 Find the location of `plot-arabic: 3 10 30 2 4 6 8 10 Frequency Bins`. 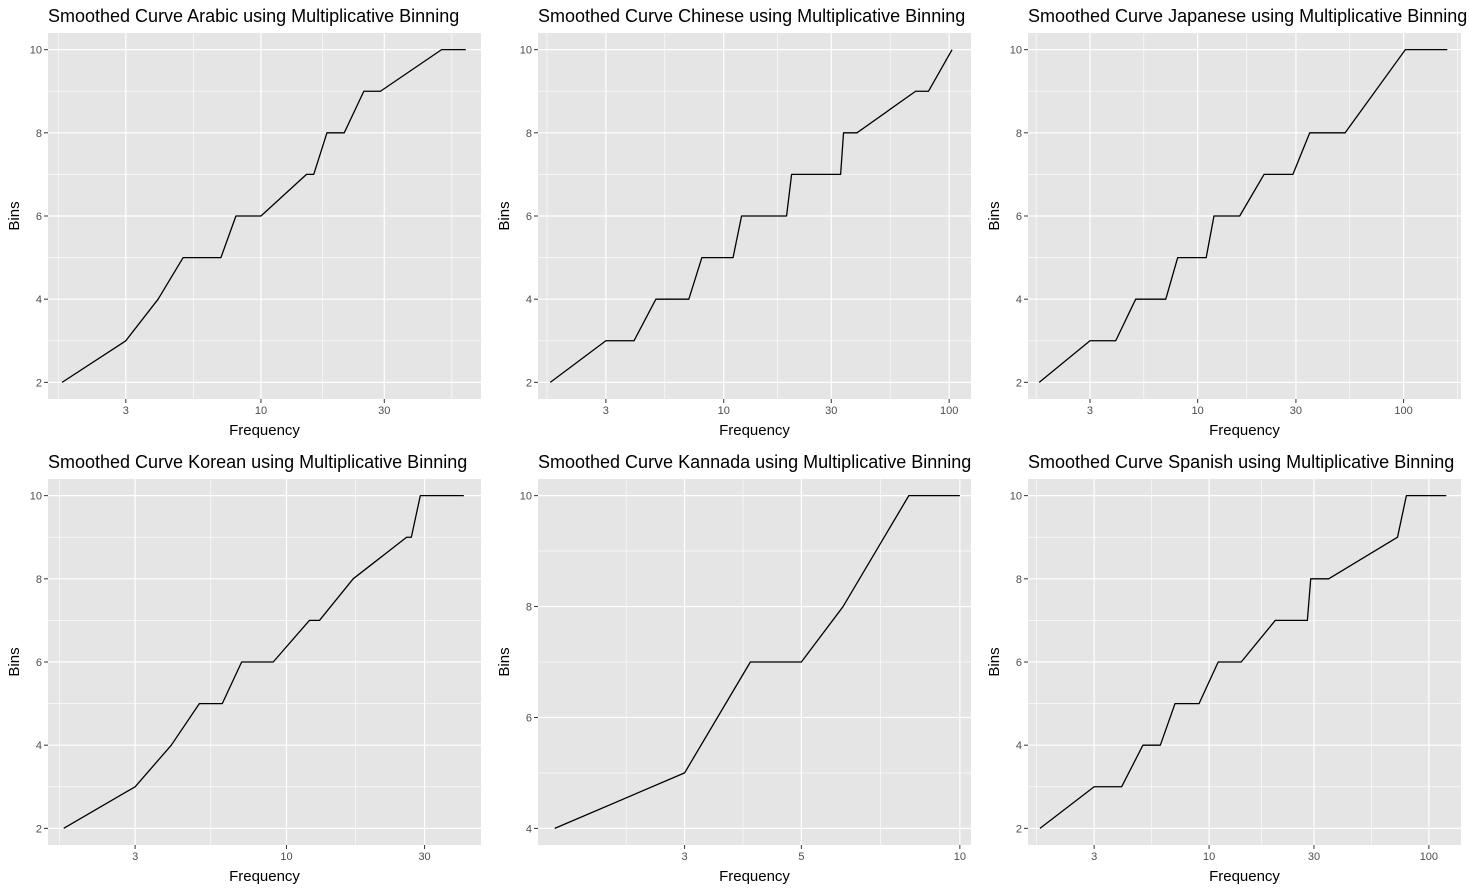

plot-arabic: 3 10 30 2 4 6 8 10 Frequency Bins is located at coordinates (243, 236).